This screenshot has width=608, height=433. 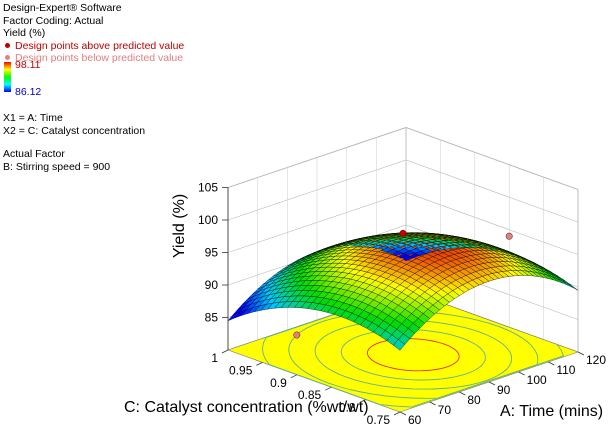 What do you see at coordinates (246, 407) in the screenshot?
I see `y-axis-title: C: Catalyst concentration (%wt/wt)` at bounding box center [246, 407].